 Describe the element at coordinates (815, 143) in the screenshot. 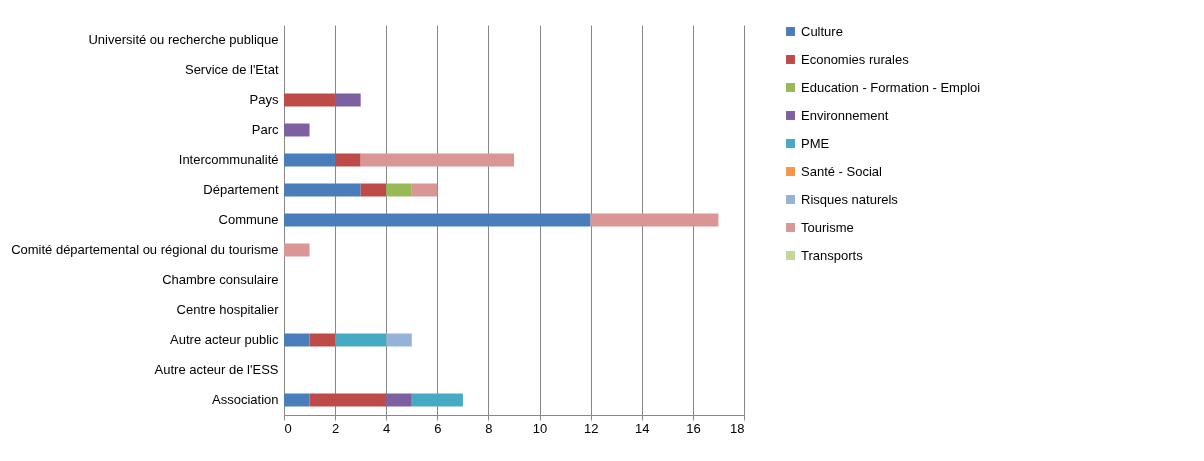

I see `legend-label: PME` at that location.